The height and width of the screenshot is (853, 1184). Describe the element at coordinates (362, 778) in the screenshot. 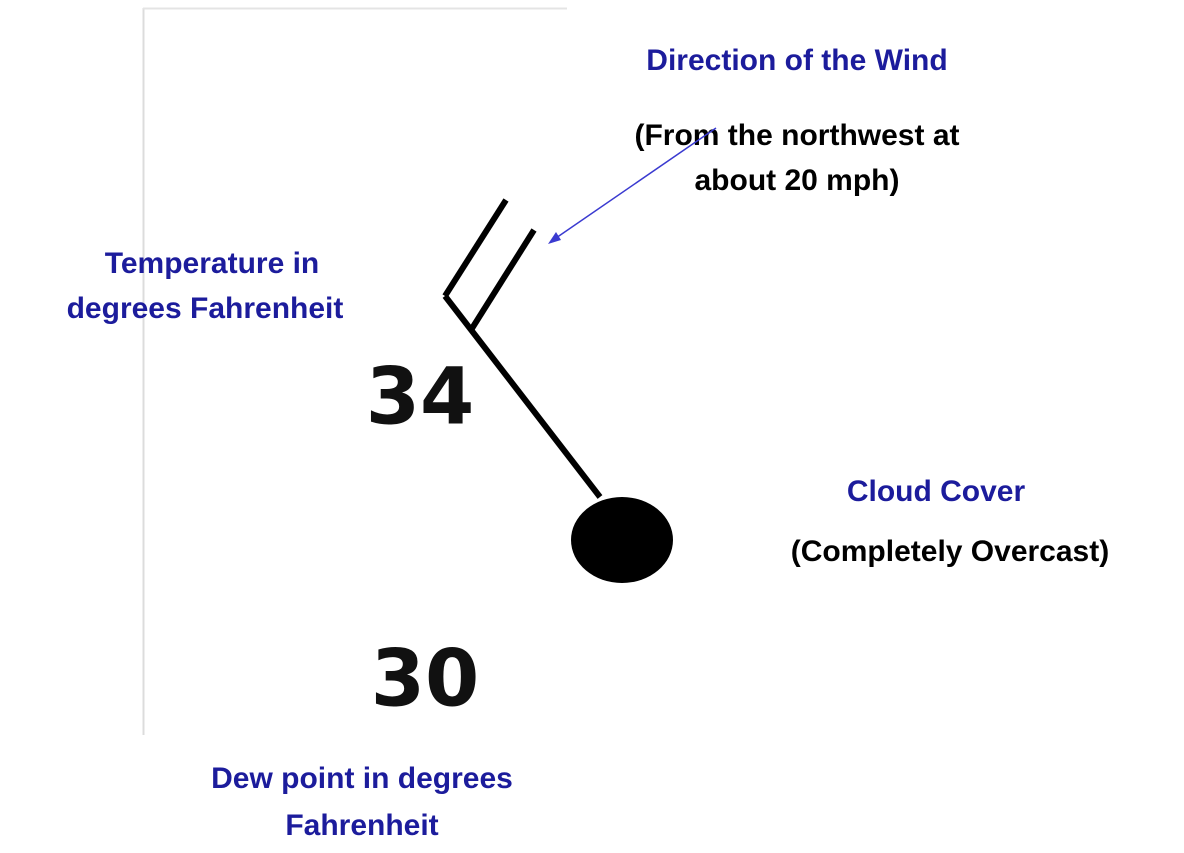

I see `dew-point-label: Dew point in degrees` at that location.